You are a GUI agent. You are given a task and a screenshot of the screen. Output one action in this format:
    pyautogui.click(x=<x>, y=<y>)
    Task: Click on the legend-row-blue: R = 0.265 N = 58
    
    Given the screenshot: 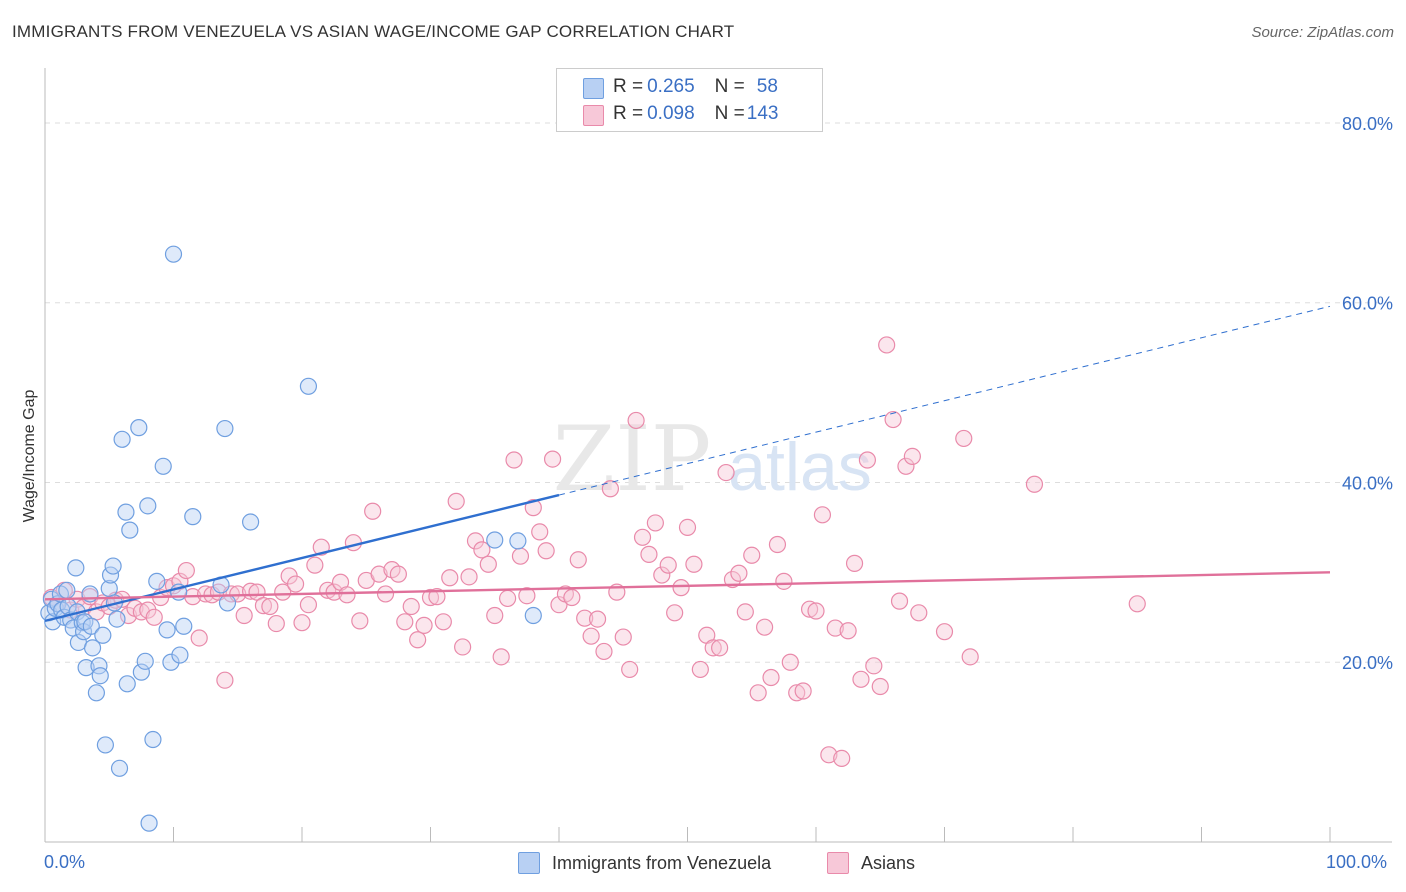 What is the action you would take?
    pyautogui.click(x=680, y=87)
    